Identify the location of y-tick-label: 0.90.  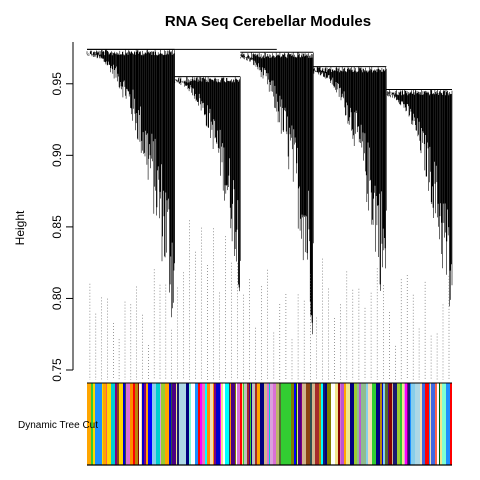
(57, 155).